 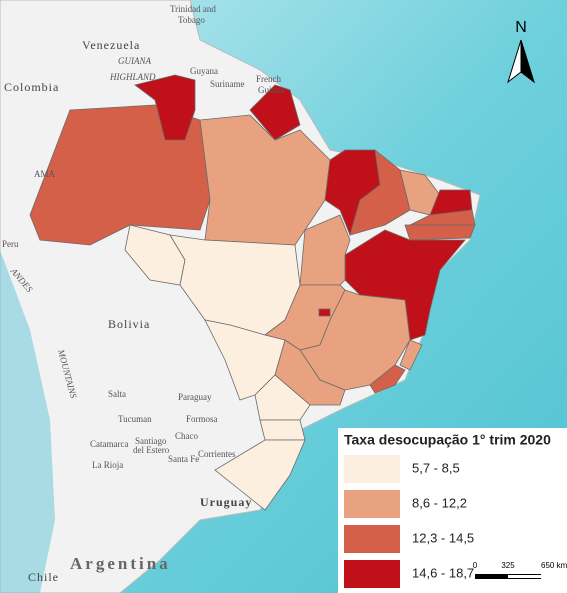 What do you see at coordinates (554, 565) in the screenshot?
I see `scale-label: 650 km` at bounding box center [554, 565].